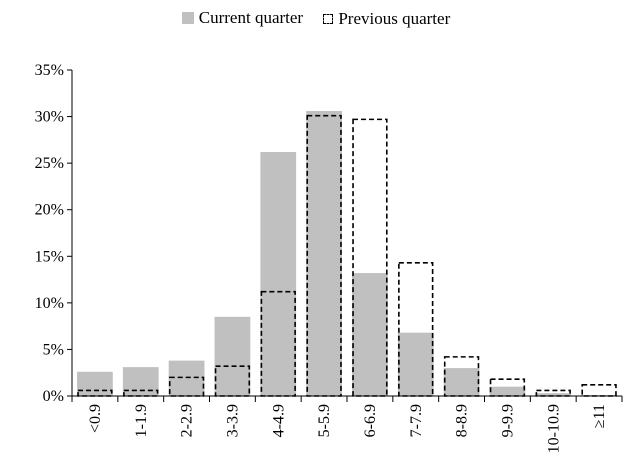 The width and height of the screenshot is (632, 468). What do you see at coordinates (49, 163) in the screenshot?
I see `y-tick-label: 25%` at bounding box center [49, 163].